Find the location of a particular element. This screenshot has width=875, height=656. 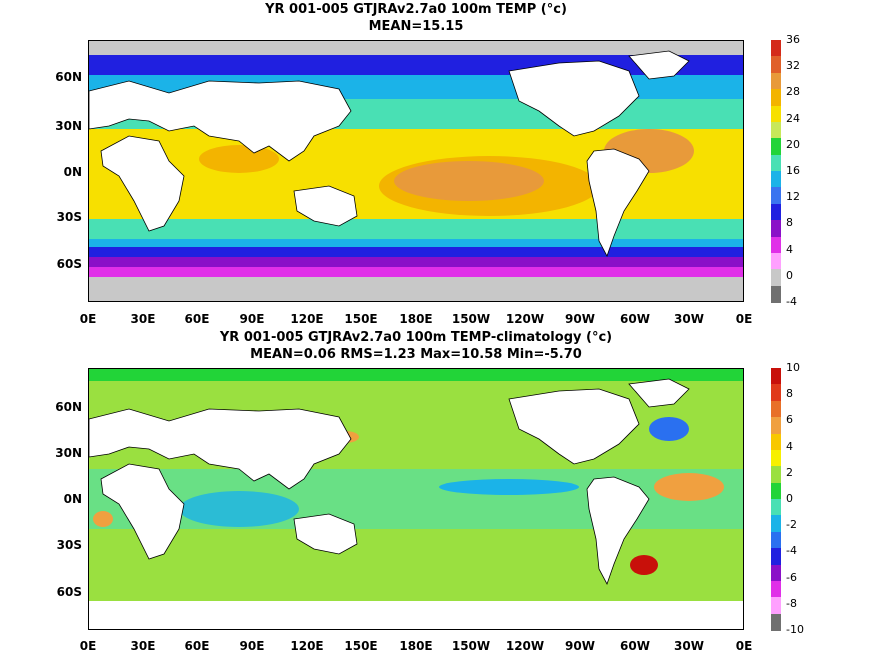

bottom-ylabel: 30N is located at coordinates (68, 453).